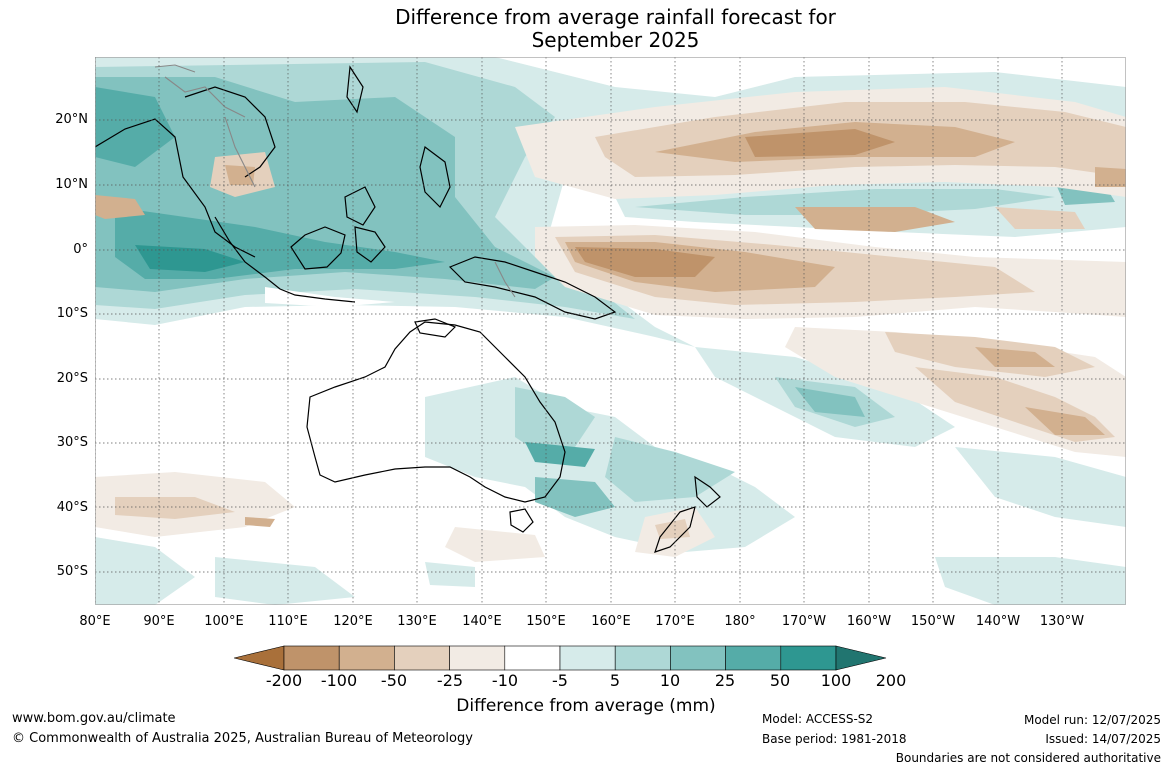  Describe the element at coordinates (740, 621) in the screenshot. I see `lon-label-180: 180°` at that location.